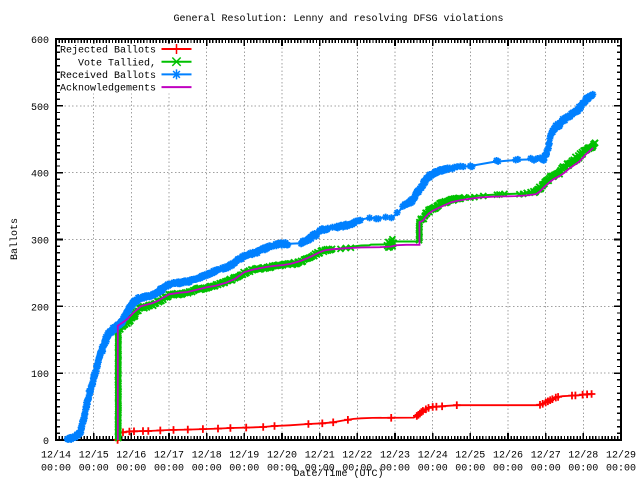 This screenshot has width=640, height=480. What do you see at coordinates (244, 456) in the screenshot?
I see `svg-text: 12/19` at bounding box center [244, 456].